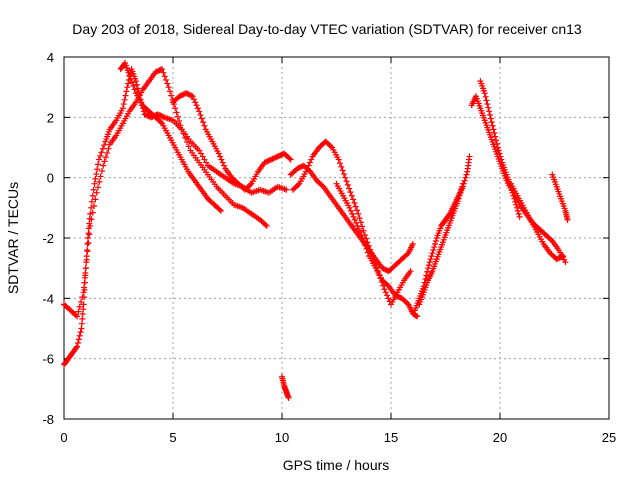 This screenshot has width=640, height=480. Describe the element at coordinates (50, 117) in the screenshot. I see `y-tick-label: 2` at that location.